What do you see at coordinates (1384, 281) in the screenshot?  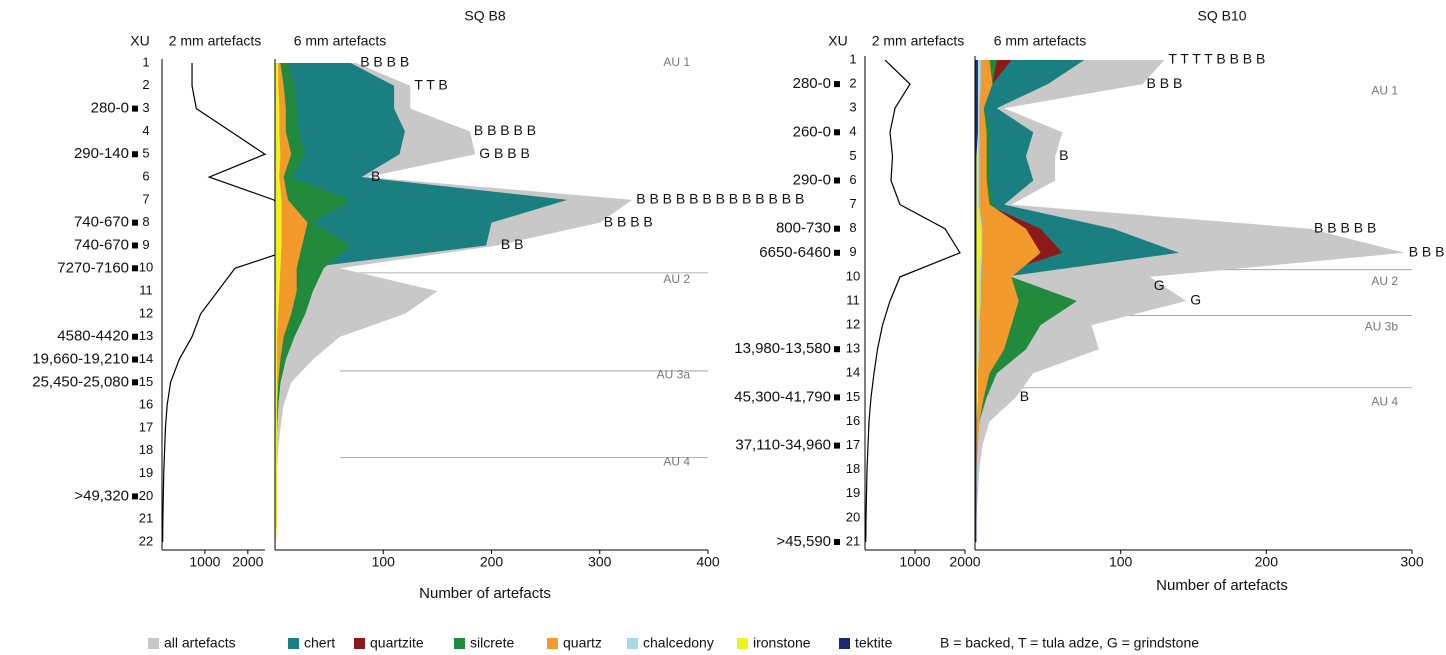 I see `unit-label: AU 2` at bounding box center [1384, 281].